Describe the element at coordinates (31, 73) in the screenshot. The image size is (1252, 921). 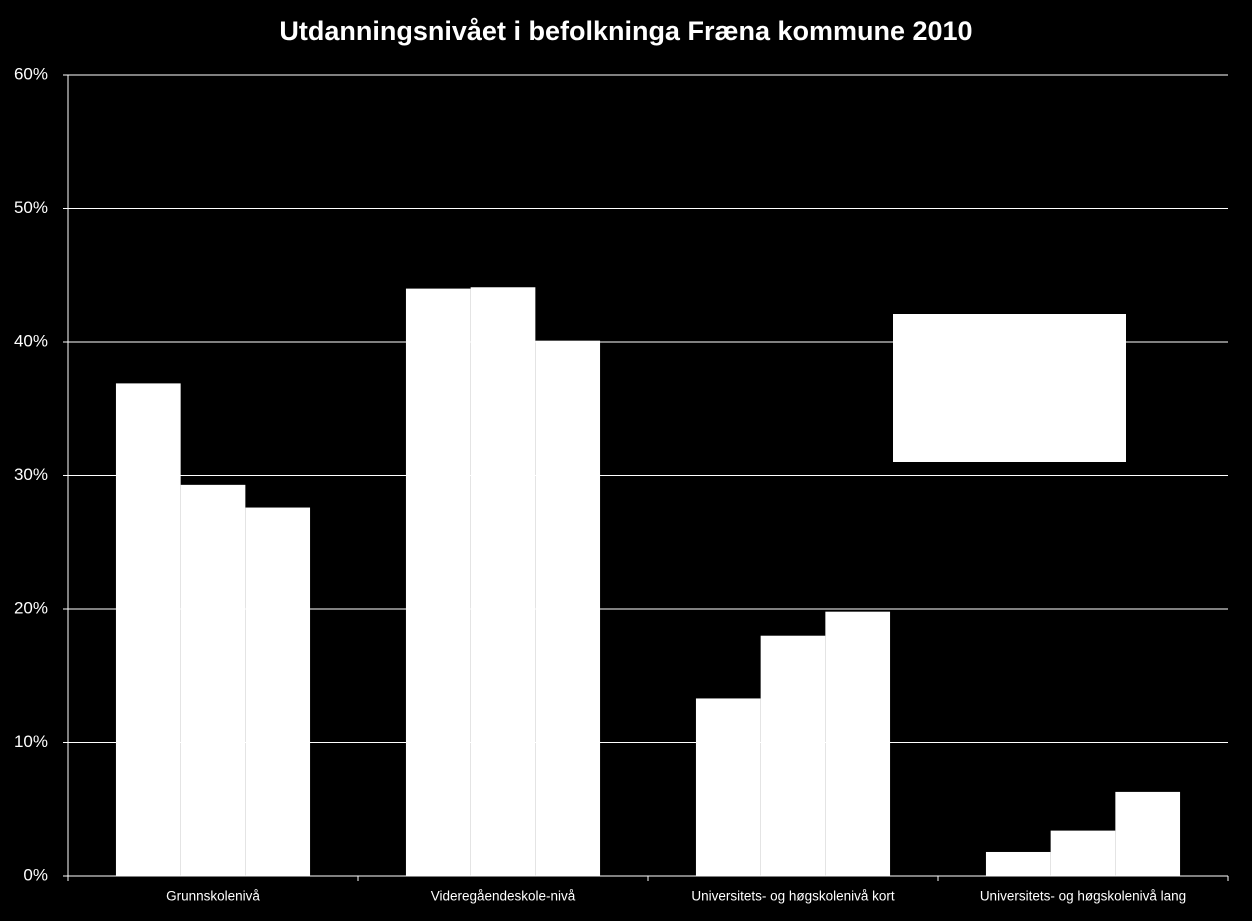
I see `y-tick-label: 60%` at that location.